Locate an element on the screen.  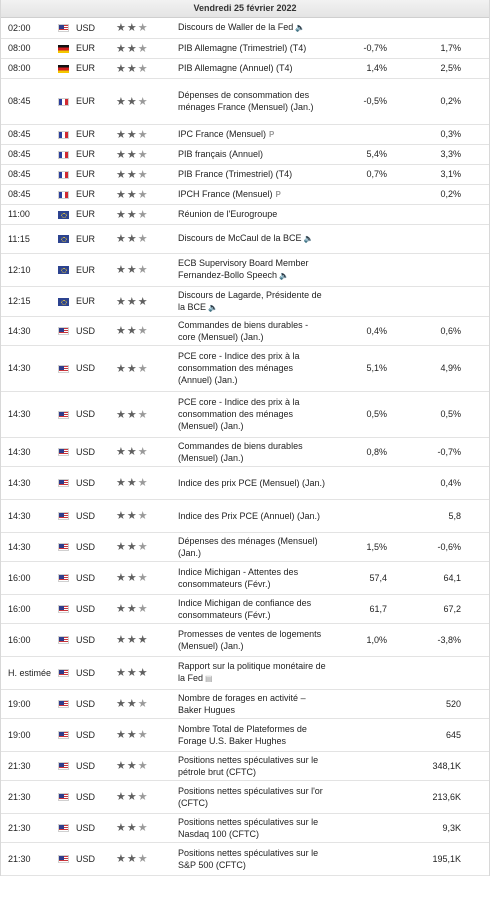
event-row: 02:00 USD ★★★ Discours de Waller de la Fed 🔈 is located at coordinates (245, 28).